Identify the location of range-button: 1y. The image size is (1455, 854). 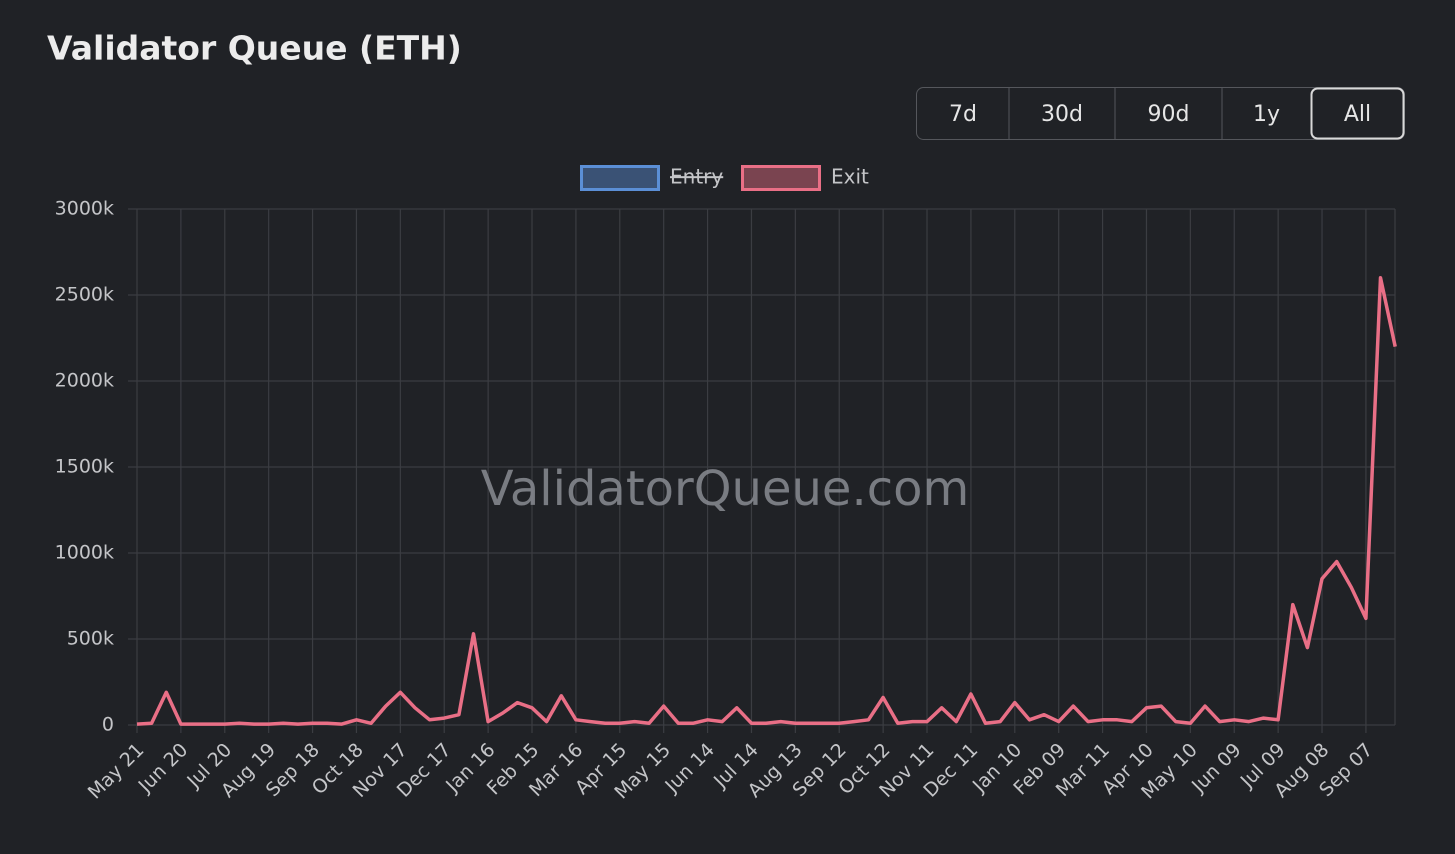
(1266, 114).